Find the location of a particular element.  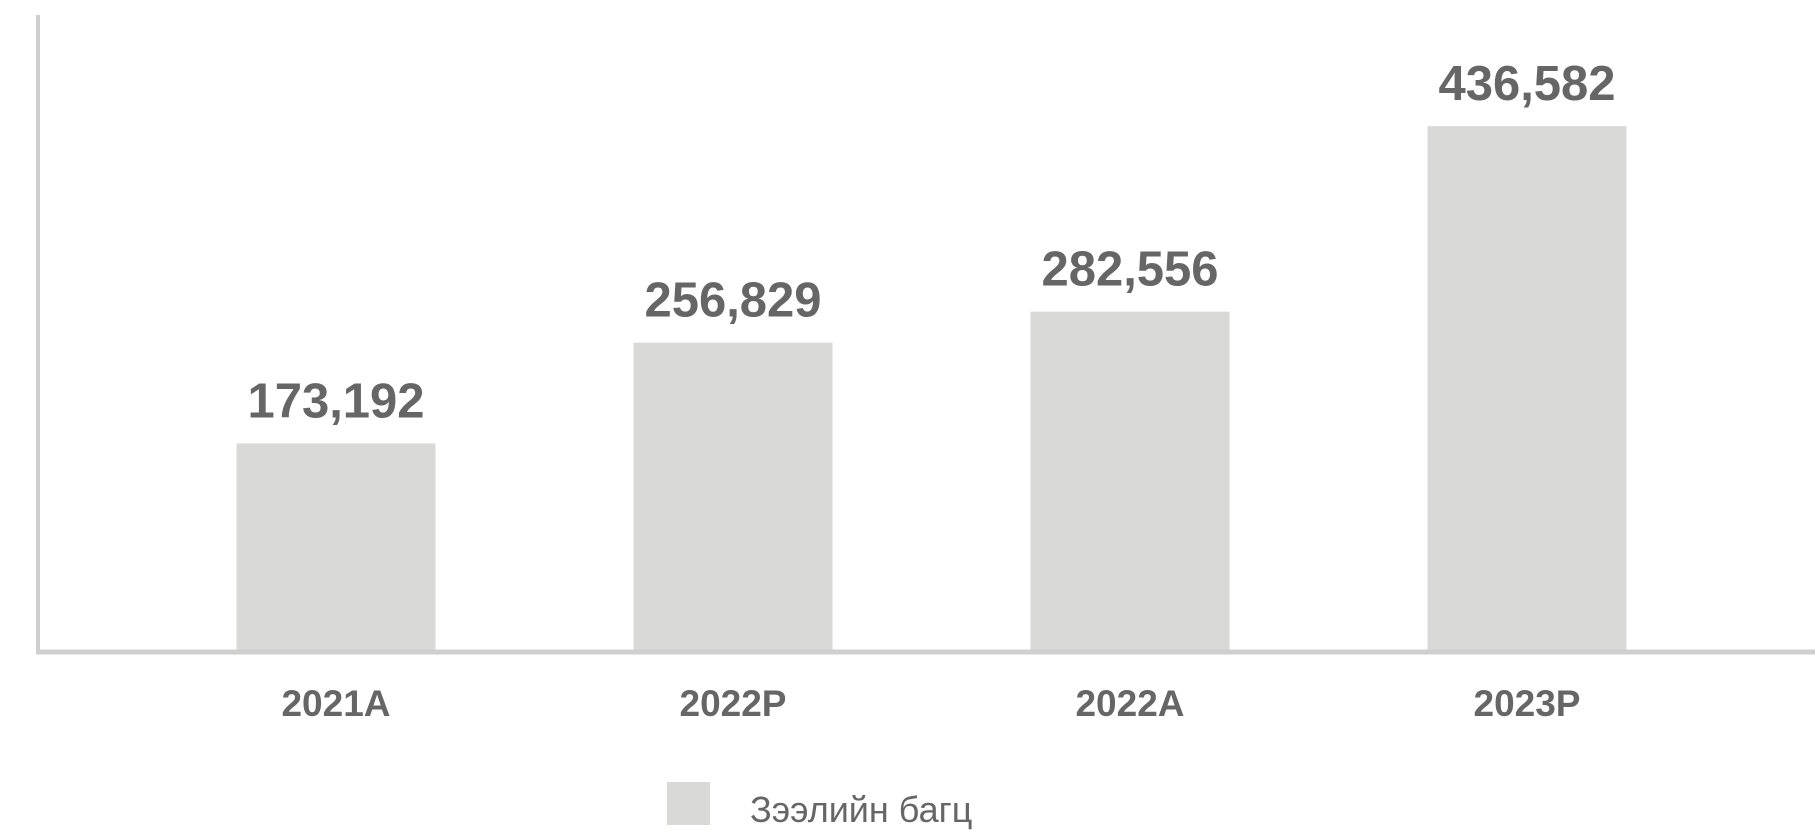

bar-2023P is located at coordinates (1527, 389).